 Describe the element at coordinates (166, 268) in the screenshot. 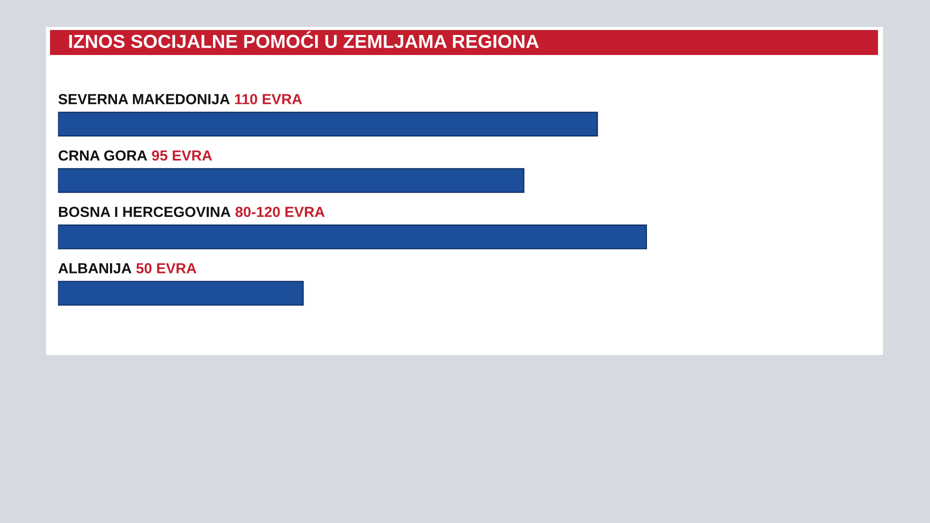

I see `data-label: 50 EVRA` at that location.